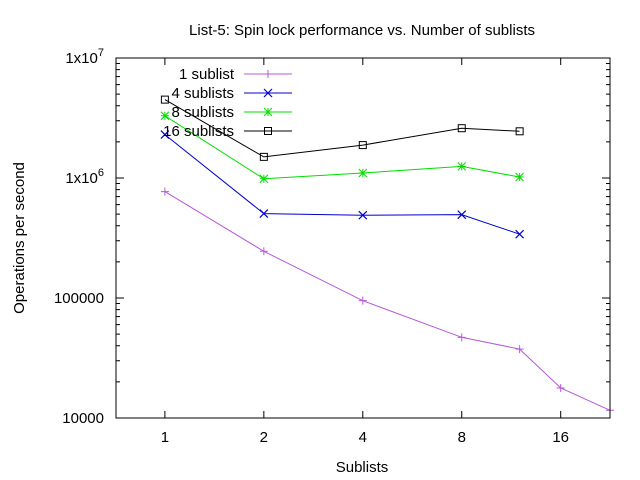 The height and width of the screenshot is (480, 640). What do you see at coordinates (227, 103) in the screenshot?
I see `legend: 1 sublist 4 sublists 8 sublists 16 sublists` at bounding box center [227, 103].